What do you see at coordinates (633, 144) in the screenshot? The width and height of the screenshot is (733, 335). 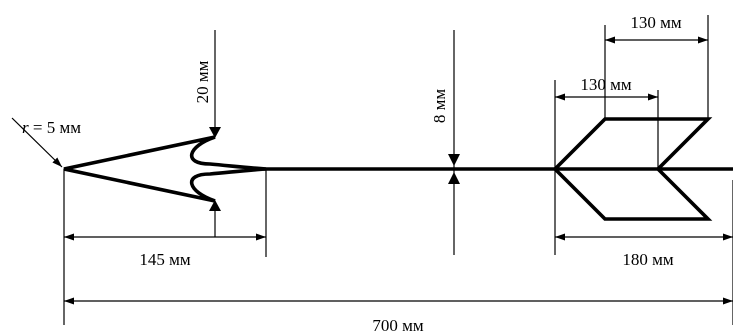 I see `fletching-upper` at bounding box center [633, 144].